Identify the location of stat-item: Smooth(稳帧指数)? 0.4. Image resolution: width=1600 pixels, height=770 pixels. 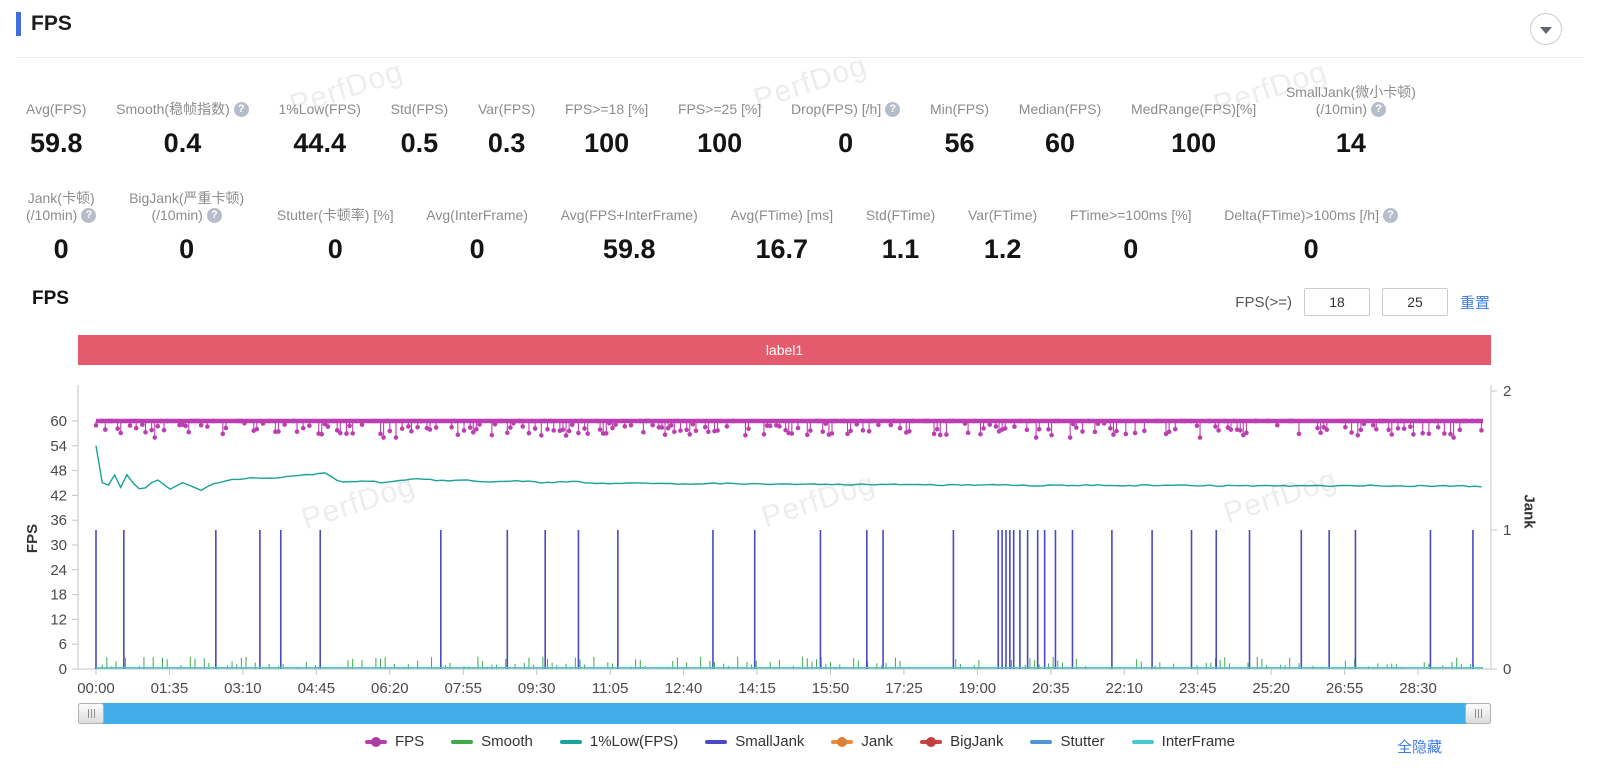
(182, 120).